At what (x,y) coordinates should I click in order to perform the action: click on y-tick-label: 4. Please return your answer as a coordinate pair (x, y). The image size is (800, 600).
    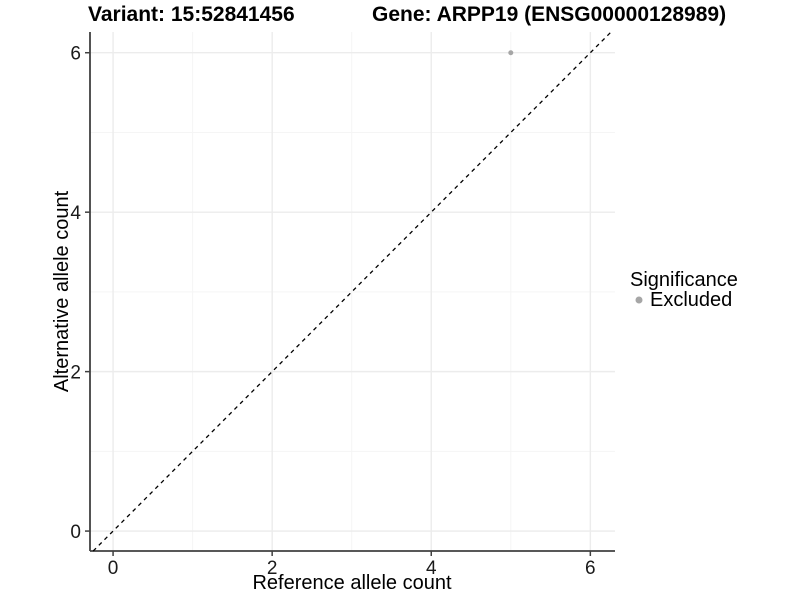
    Looking at the image, I should click on (75, 213).